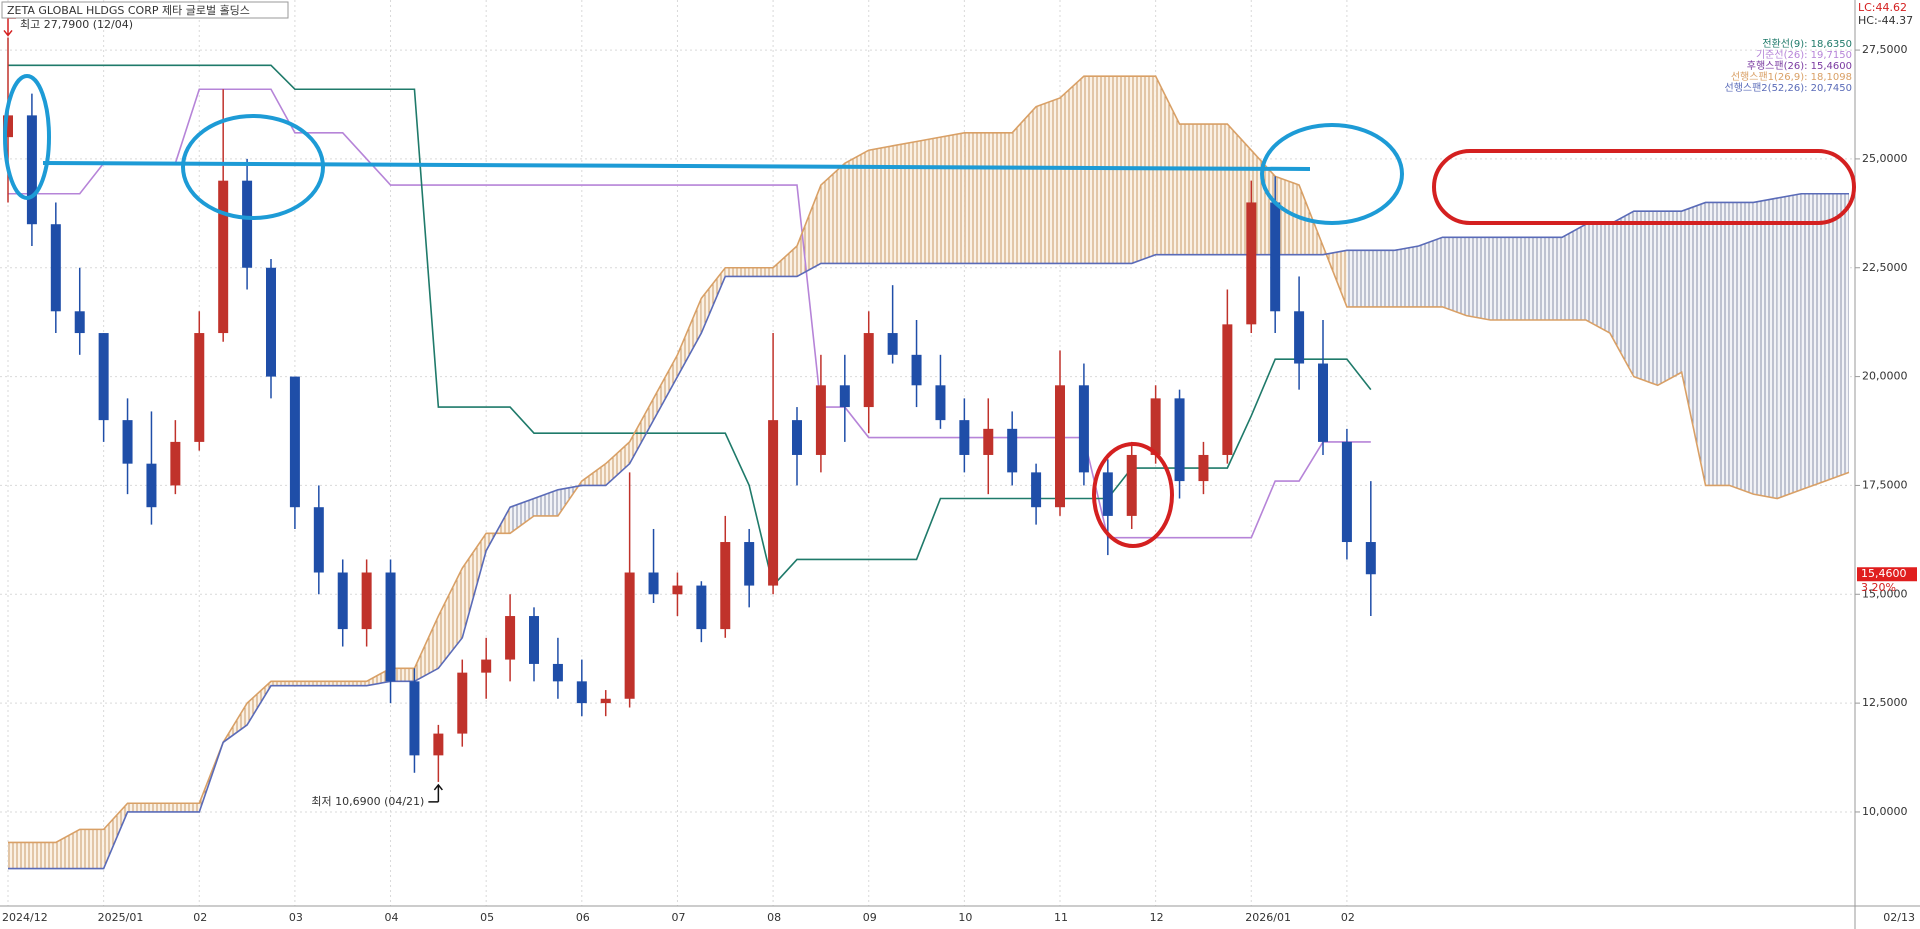  Describe the element at coordinates (1644, 187) in the screenshot. I see `drawn-box` at that location.